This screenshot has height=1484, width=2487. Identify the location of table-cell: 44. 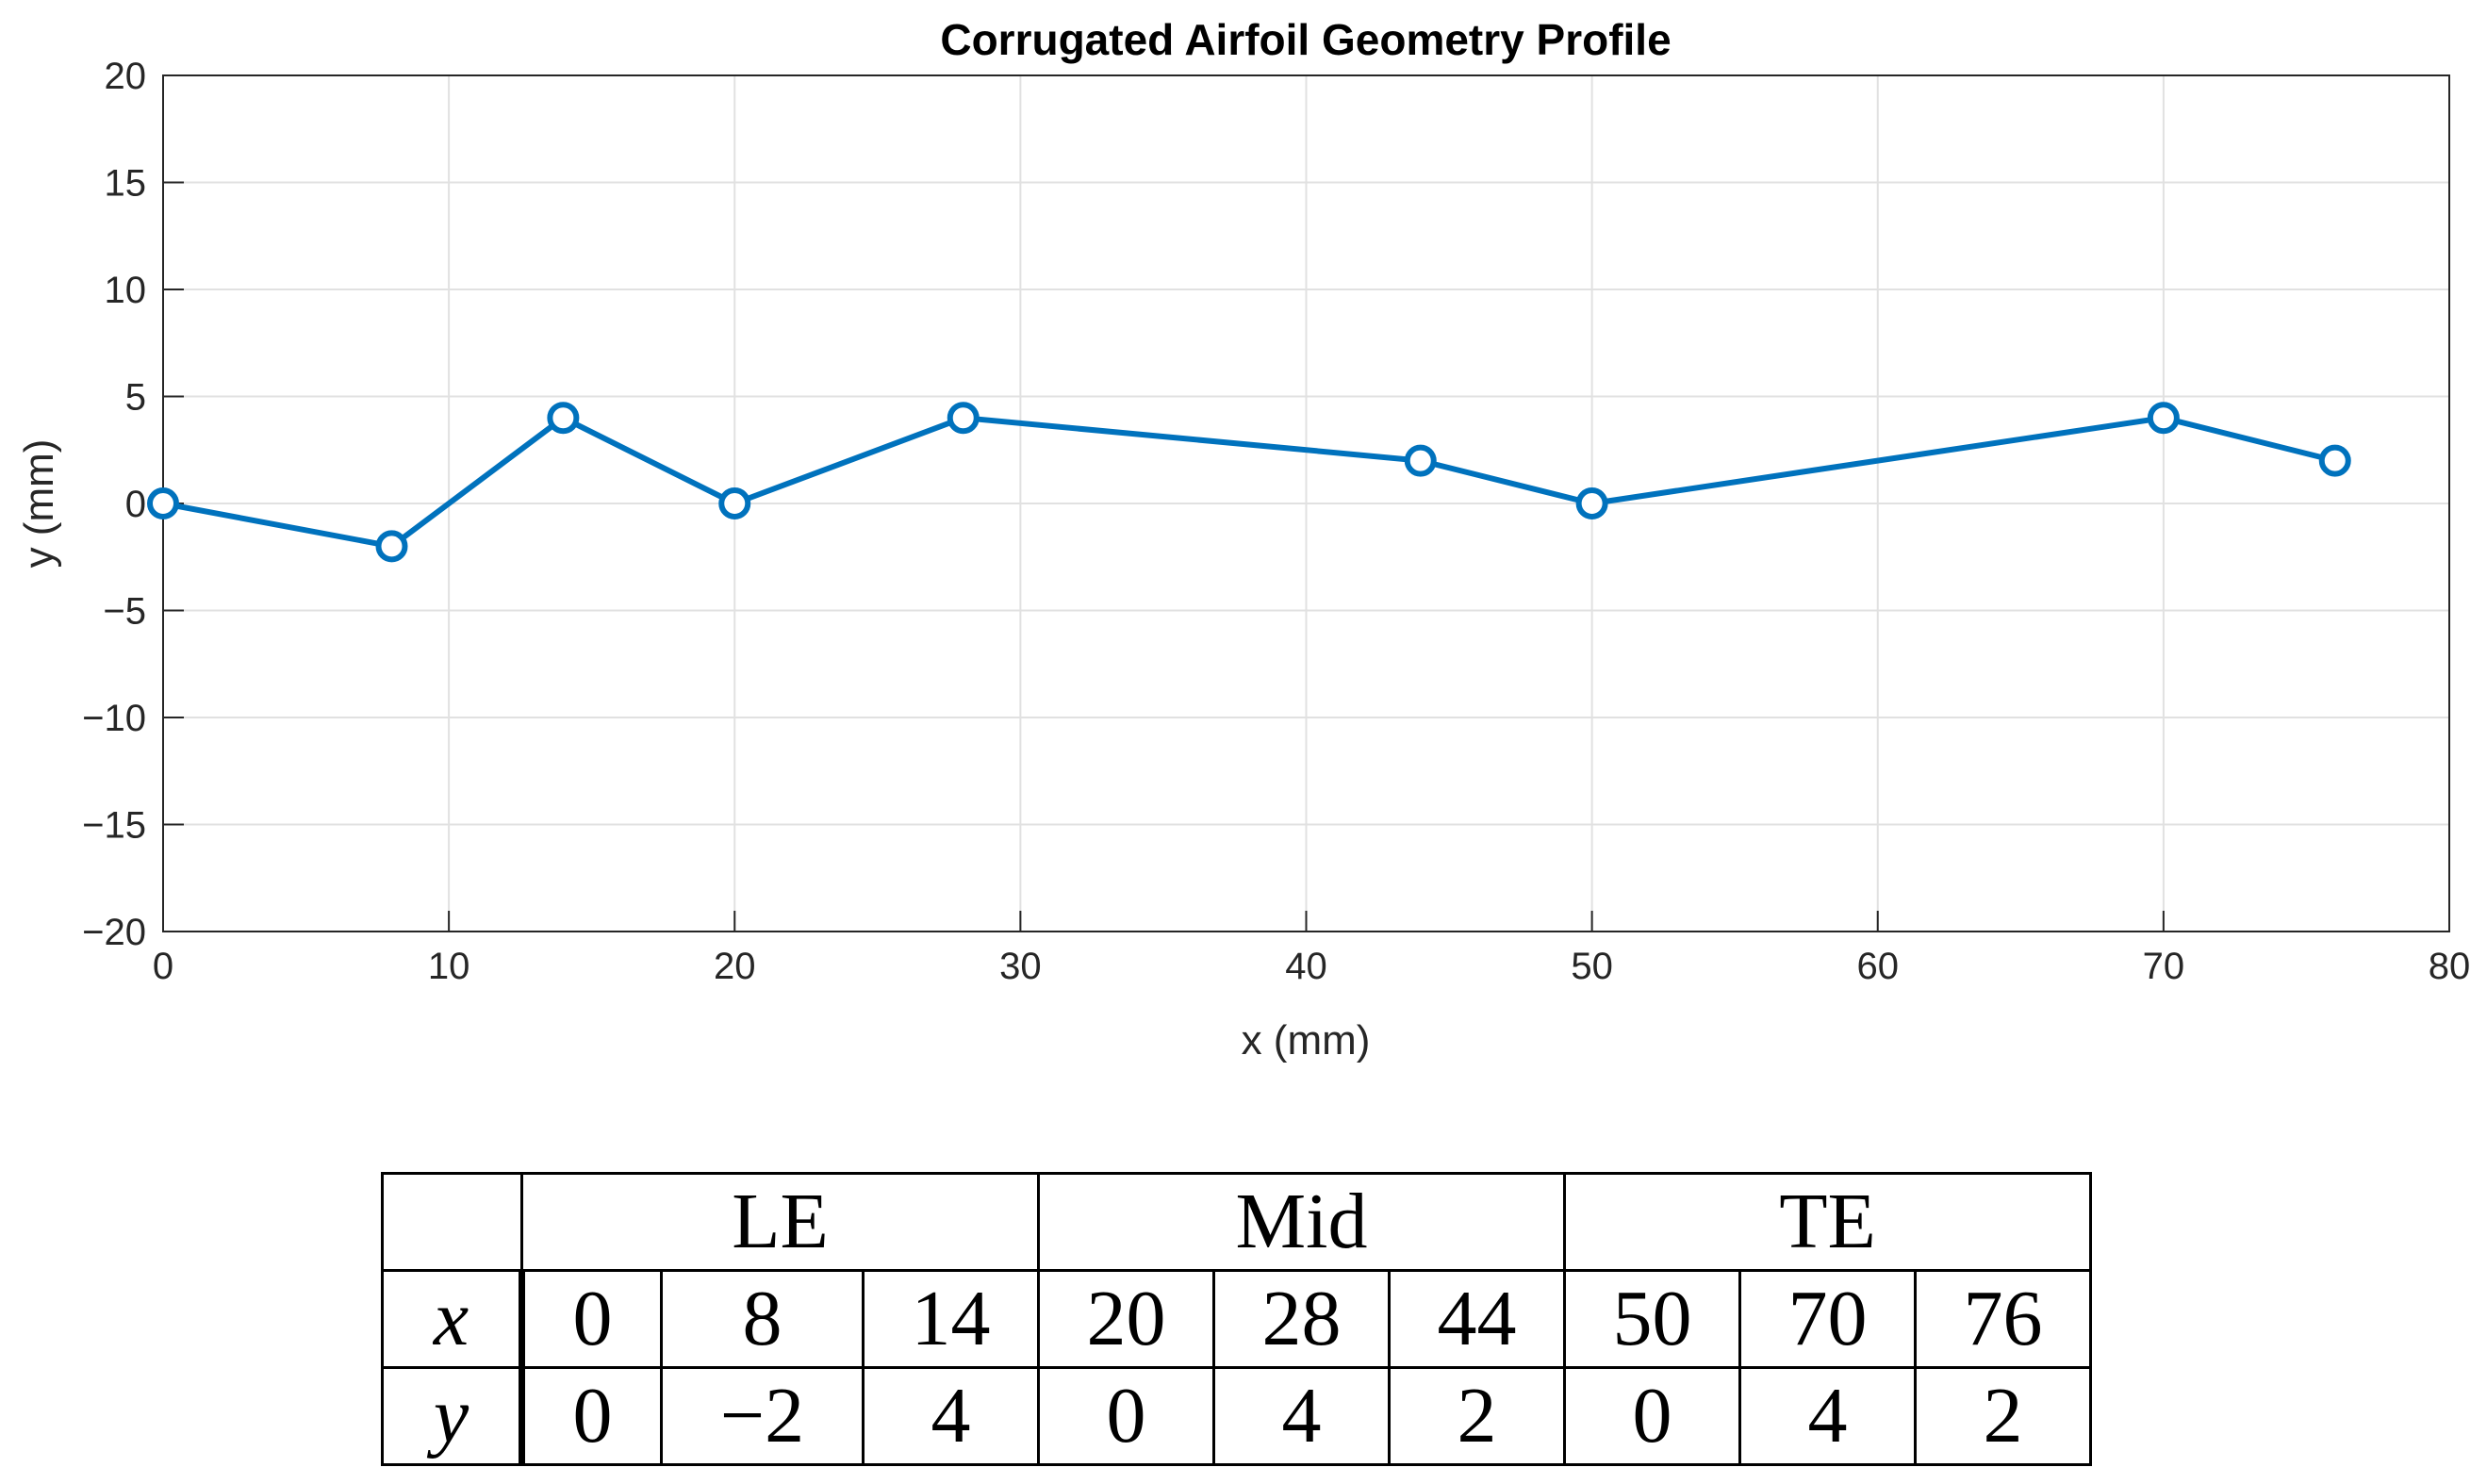
(1477, 1319).